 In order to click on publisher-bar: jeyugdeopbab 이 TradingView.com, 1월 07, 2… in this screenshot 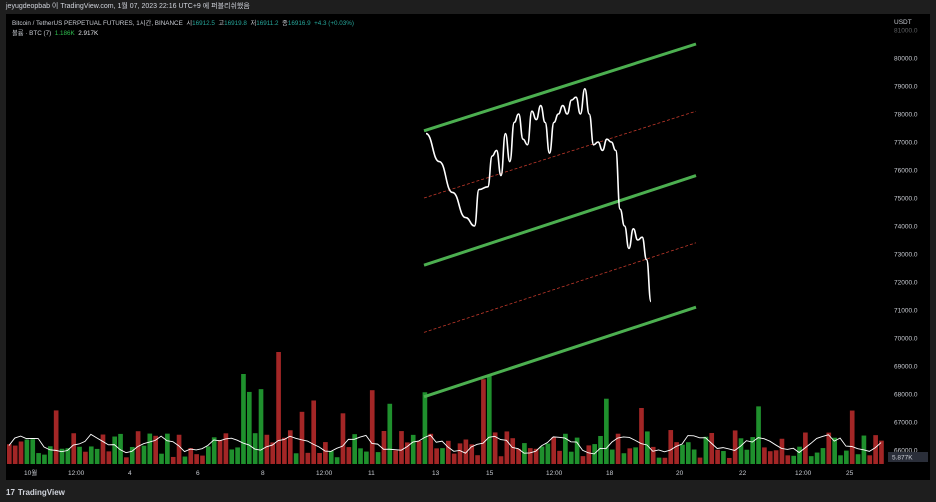, I will do `click(468, 7)`.